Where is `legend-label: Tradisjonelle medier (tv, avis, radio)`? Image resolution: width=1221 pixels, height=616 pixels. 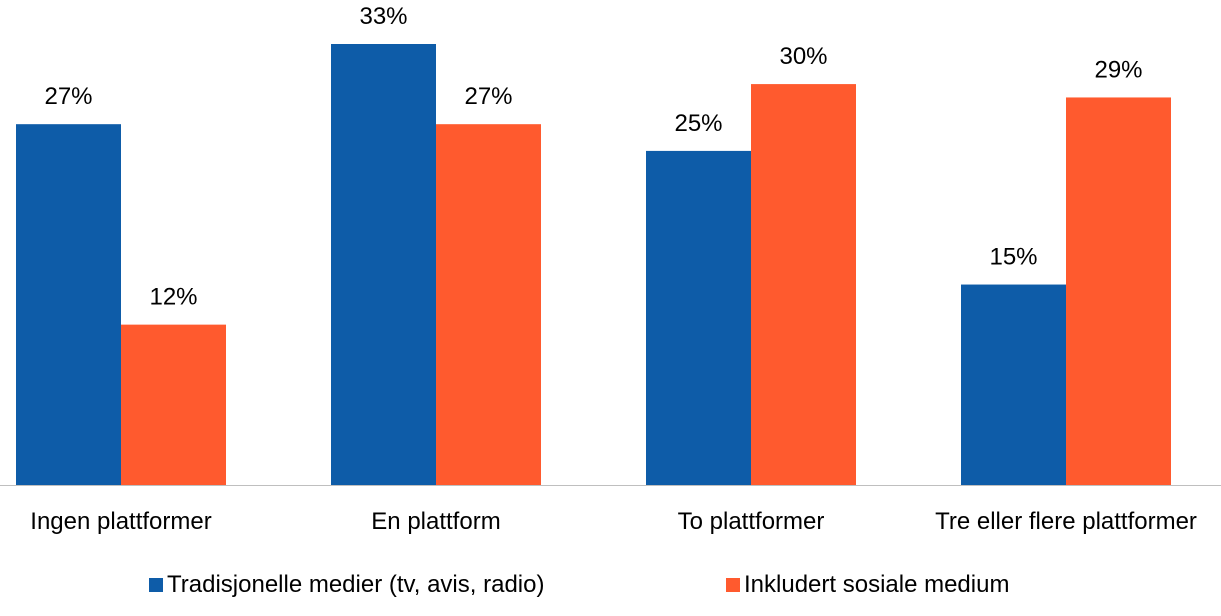
legend-label: Tradisjonelle medier (tv, avis, radio) is located at coordinates (355, 584).